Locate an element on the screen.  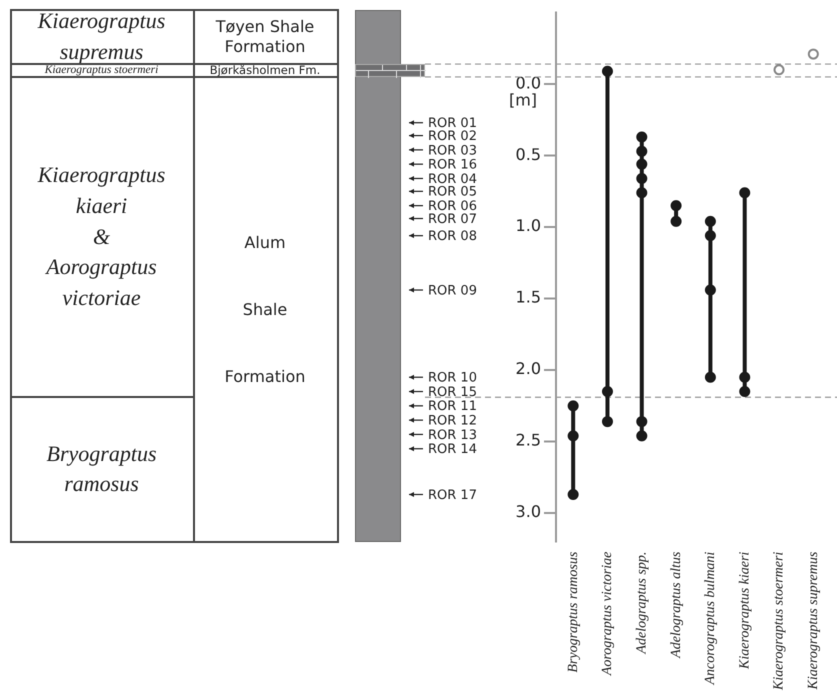
ref-line-label: ROR 17 is located at coordinates (452, 495).